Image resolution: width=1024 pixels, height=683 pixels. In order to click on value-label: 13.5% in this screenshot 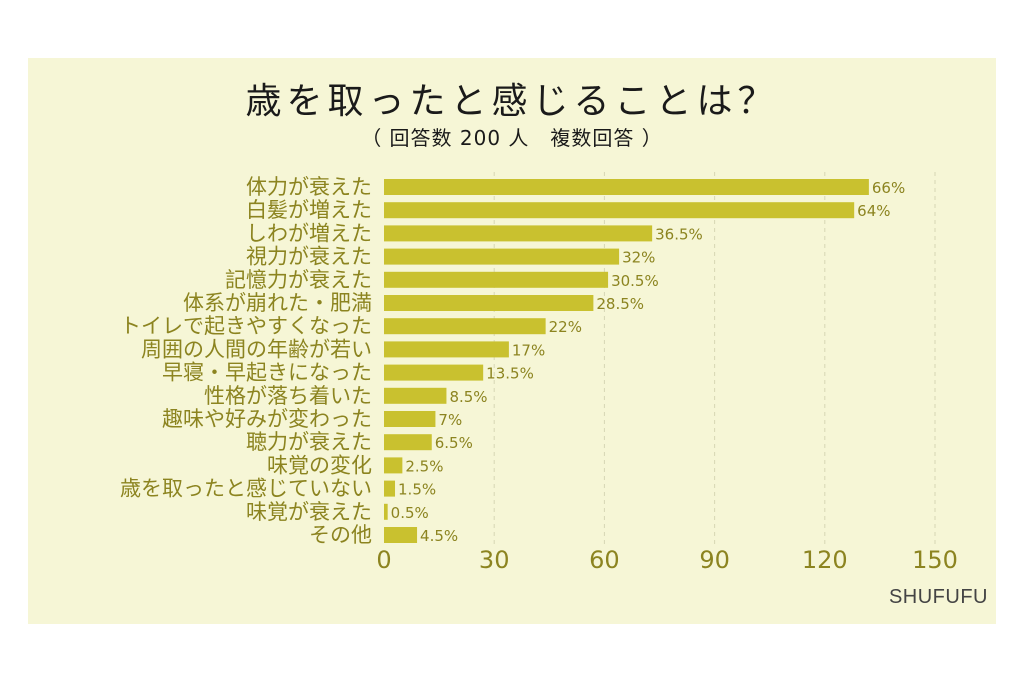, I will do `click(510, 374)`.